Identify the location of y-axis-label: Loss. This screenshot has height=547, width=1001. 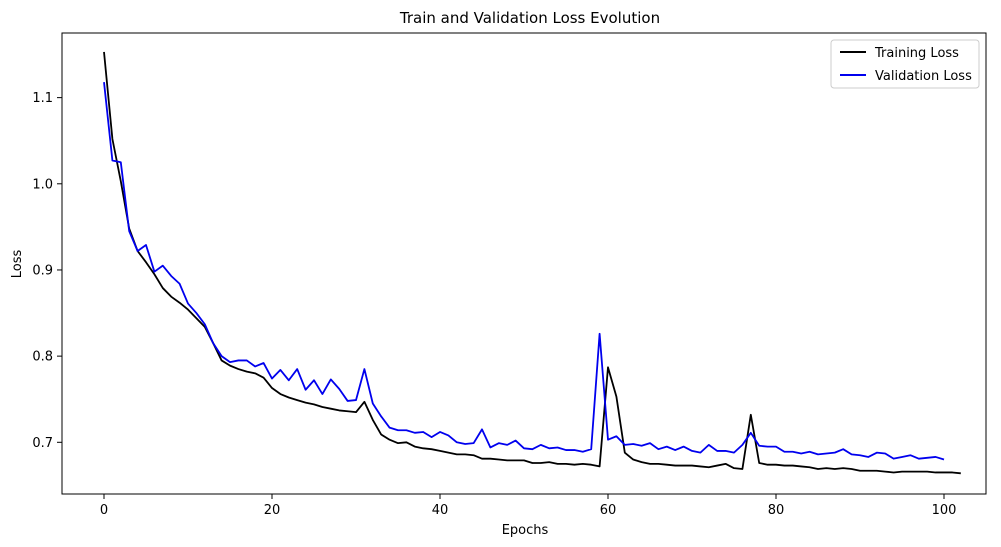
(17, 264).